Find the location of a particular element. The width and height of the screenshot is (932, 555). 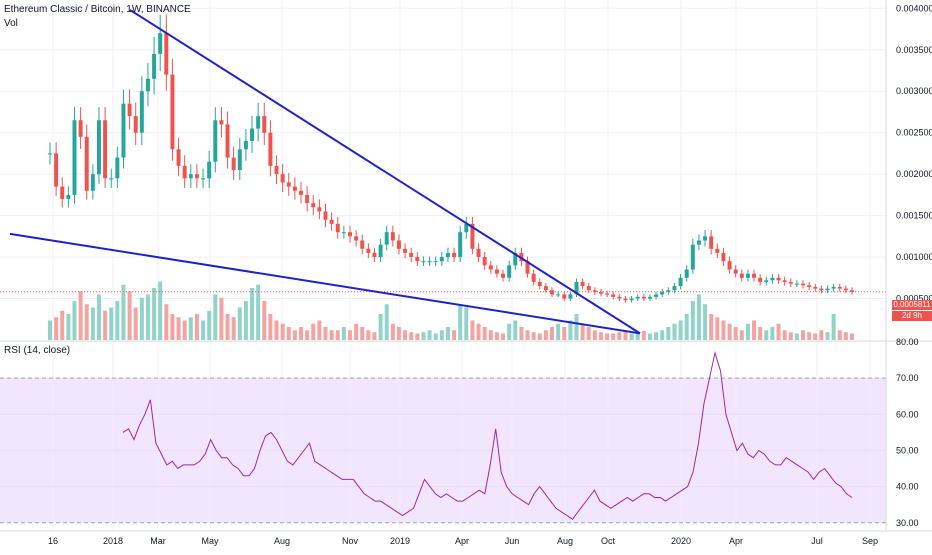

time-tick-label: Nov is located at coordinates (350, 541).